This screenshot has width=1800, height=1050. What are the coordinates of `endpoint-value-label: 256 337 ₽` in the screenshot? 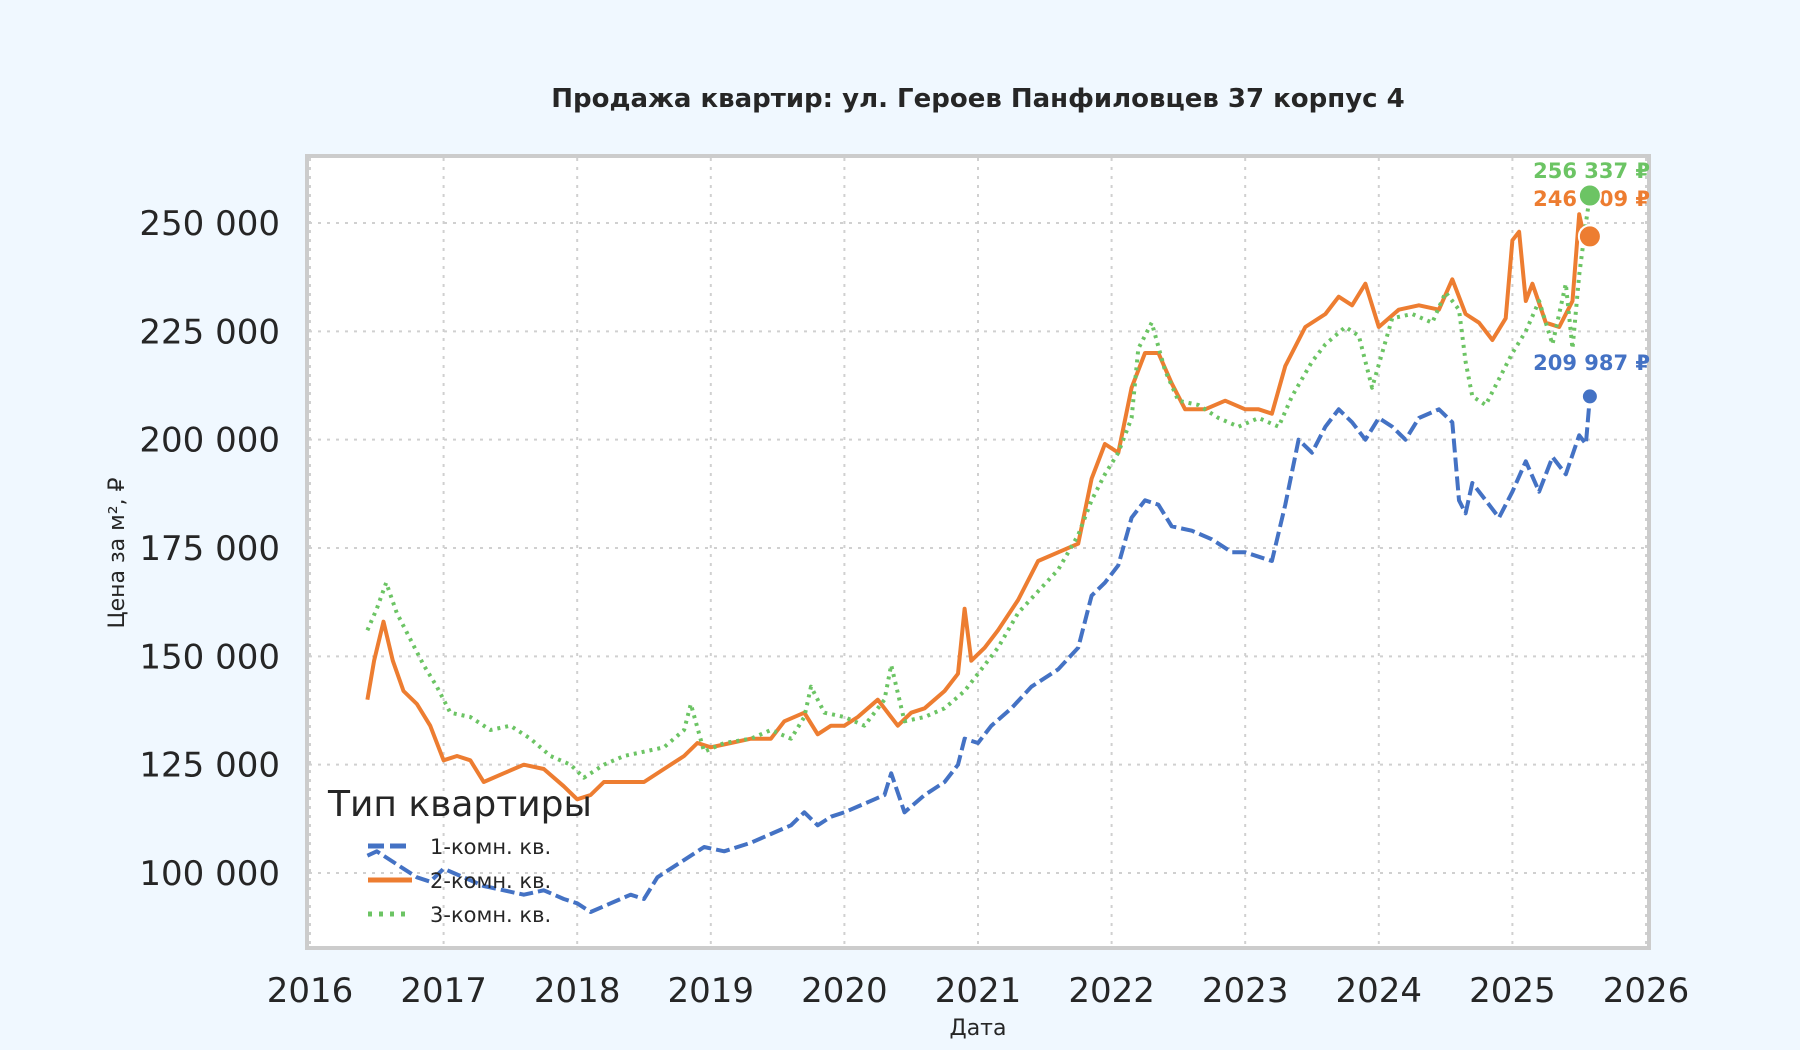 It's located at (1591, 171).